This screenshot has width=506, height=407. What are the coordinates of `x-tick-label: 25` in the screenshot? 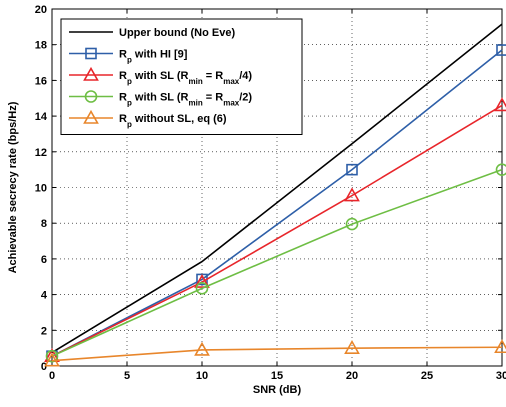 It's located at (427, 376).